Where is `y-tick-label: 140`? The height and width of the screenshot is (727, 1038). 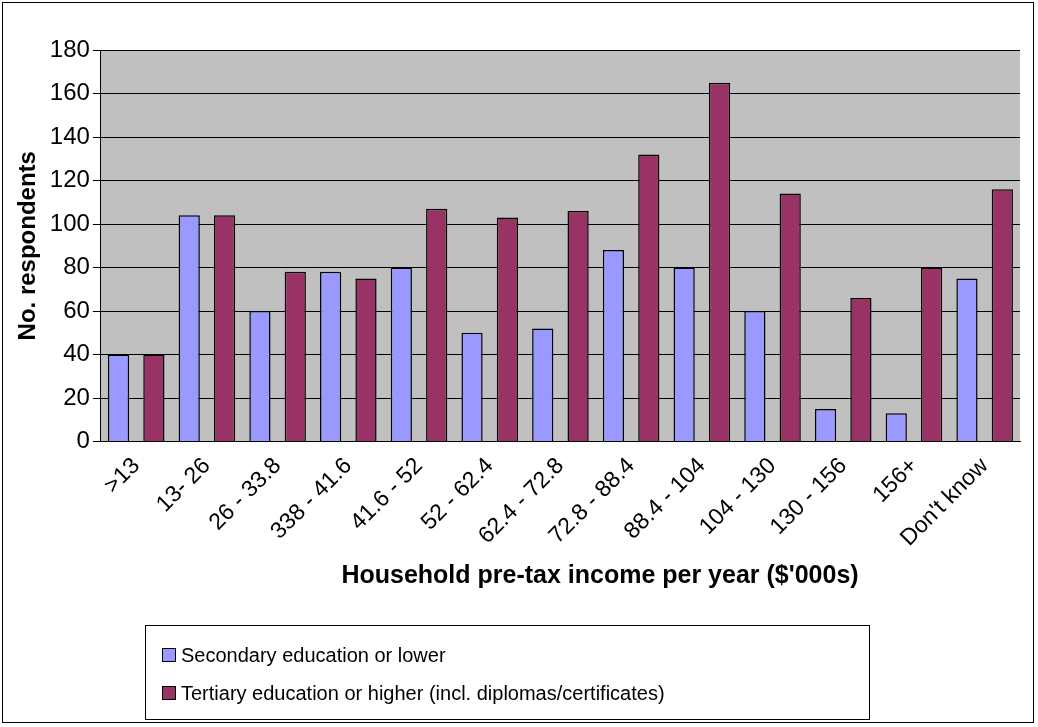
y-tick-label: 140 is located at coordinates (69, 135).